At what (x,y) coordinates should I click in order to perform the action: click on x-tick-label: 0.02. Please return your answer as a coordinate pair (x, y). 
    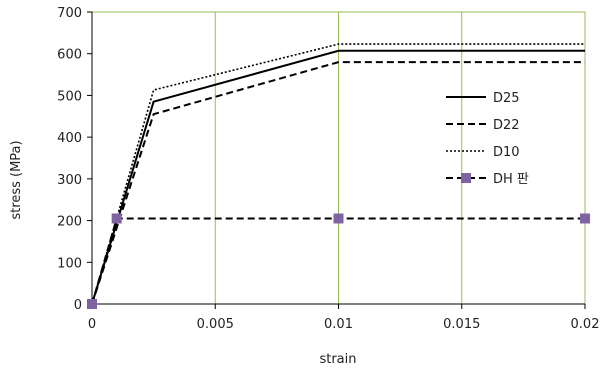
    Looking at the image, I should click on (585, 324).